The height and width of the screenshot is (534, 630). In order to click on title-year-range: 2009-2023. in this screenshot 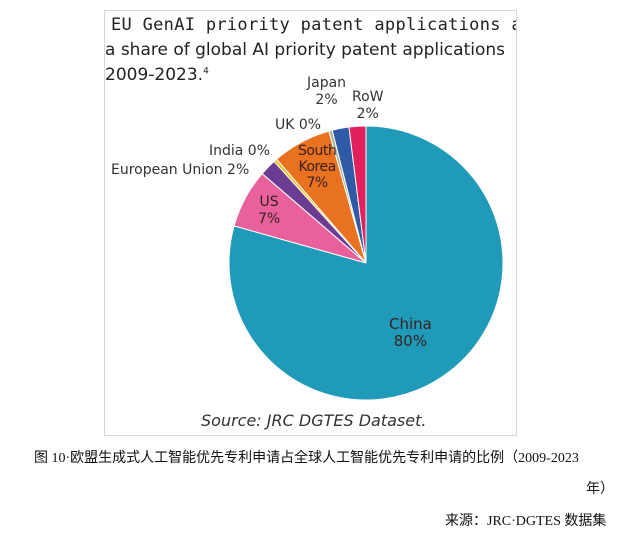, I will do `click(154, 75)`.